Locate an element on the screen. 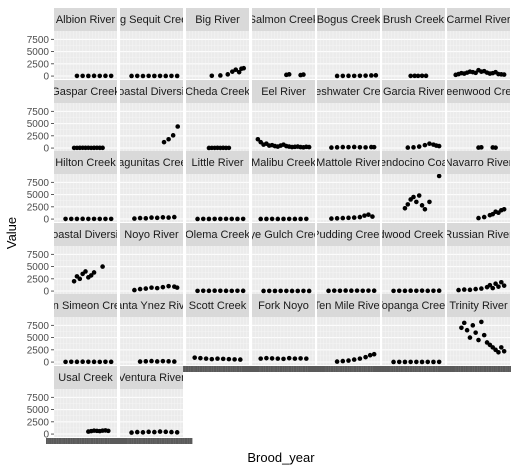 This screenshot has height=472, width=511. facet-strip-label: Pagunitas Creek is located at coordinates (152, 163).